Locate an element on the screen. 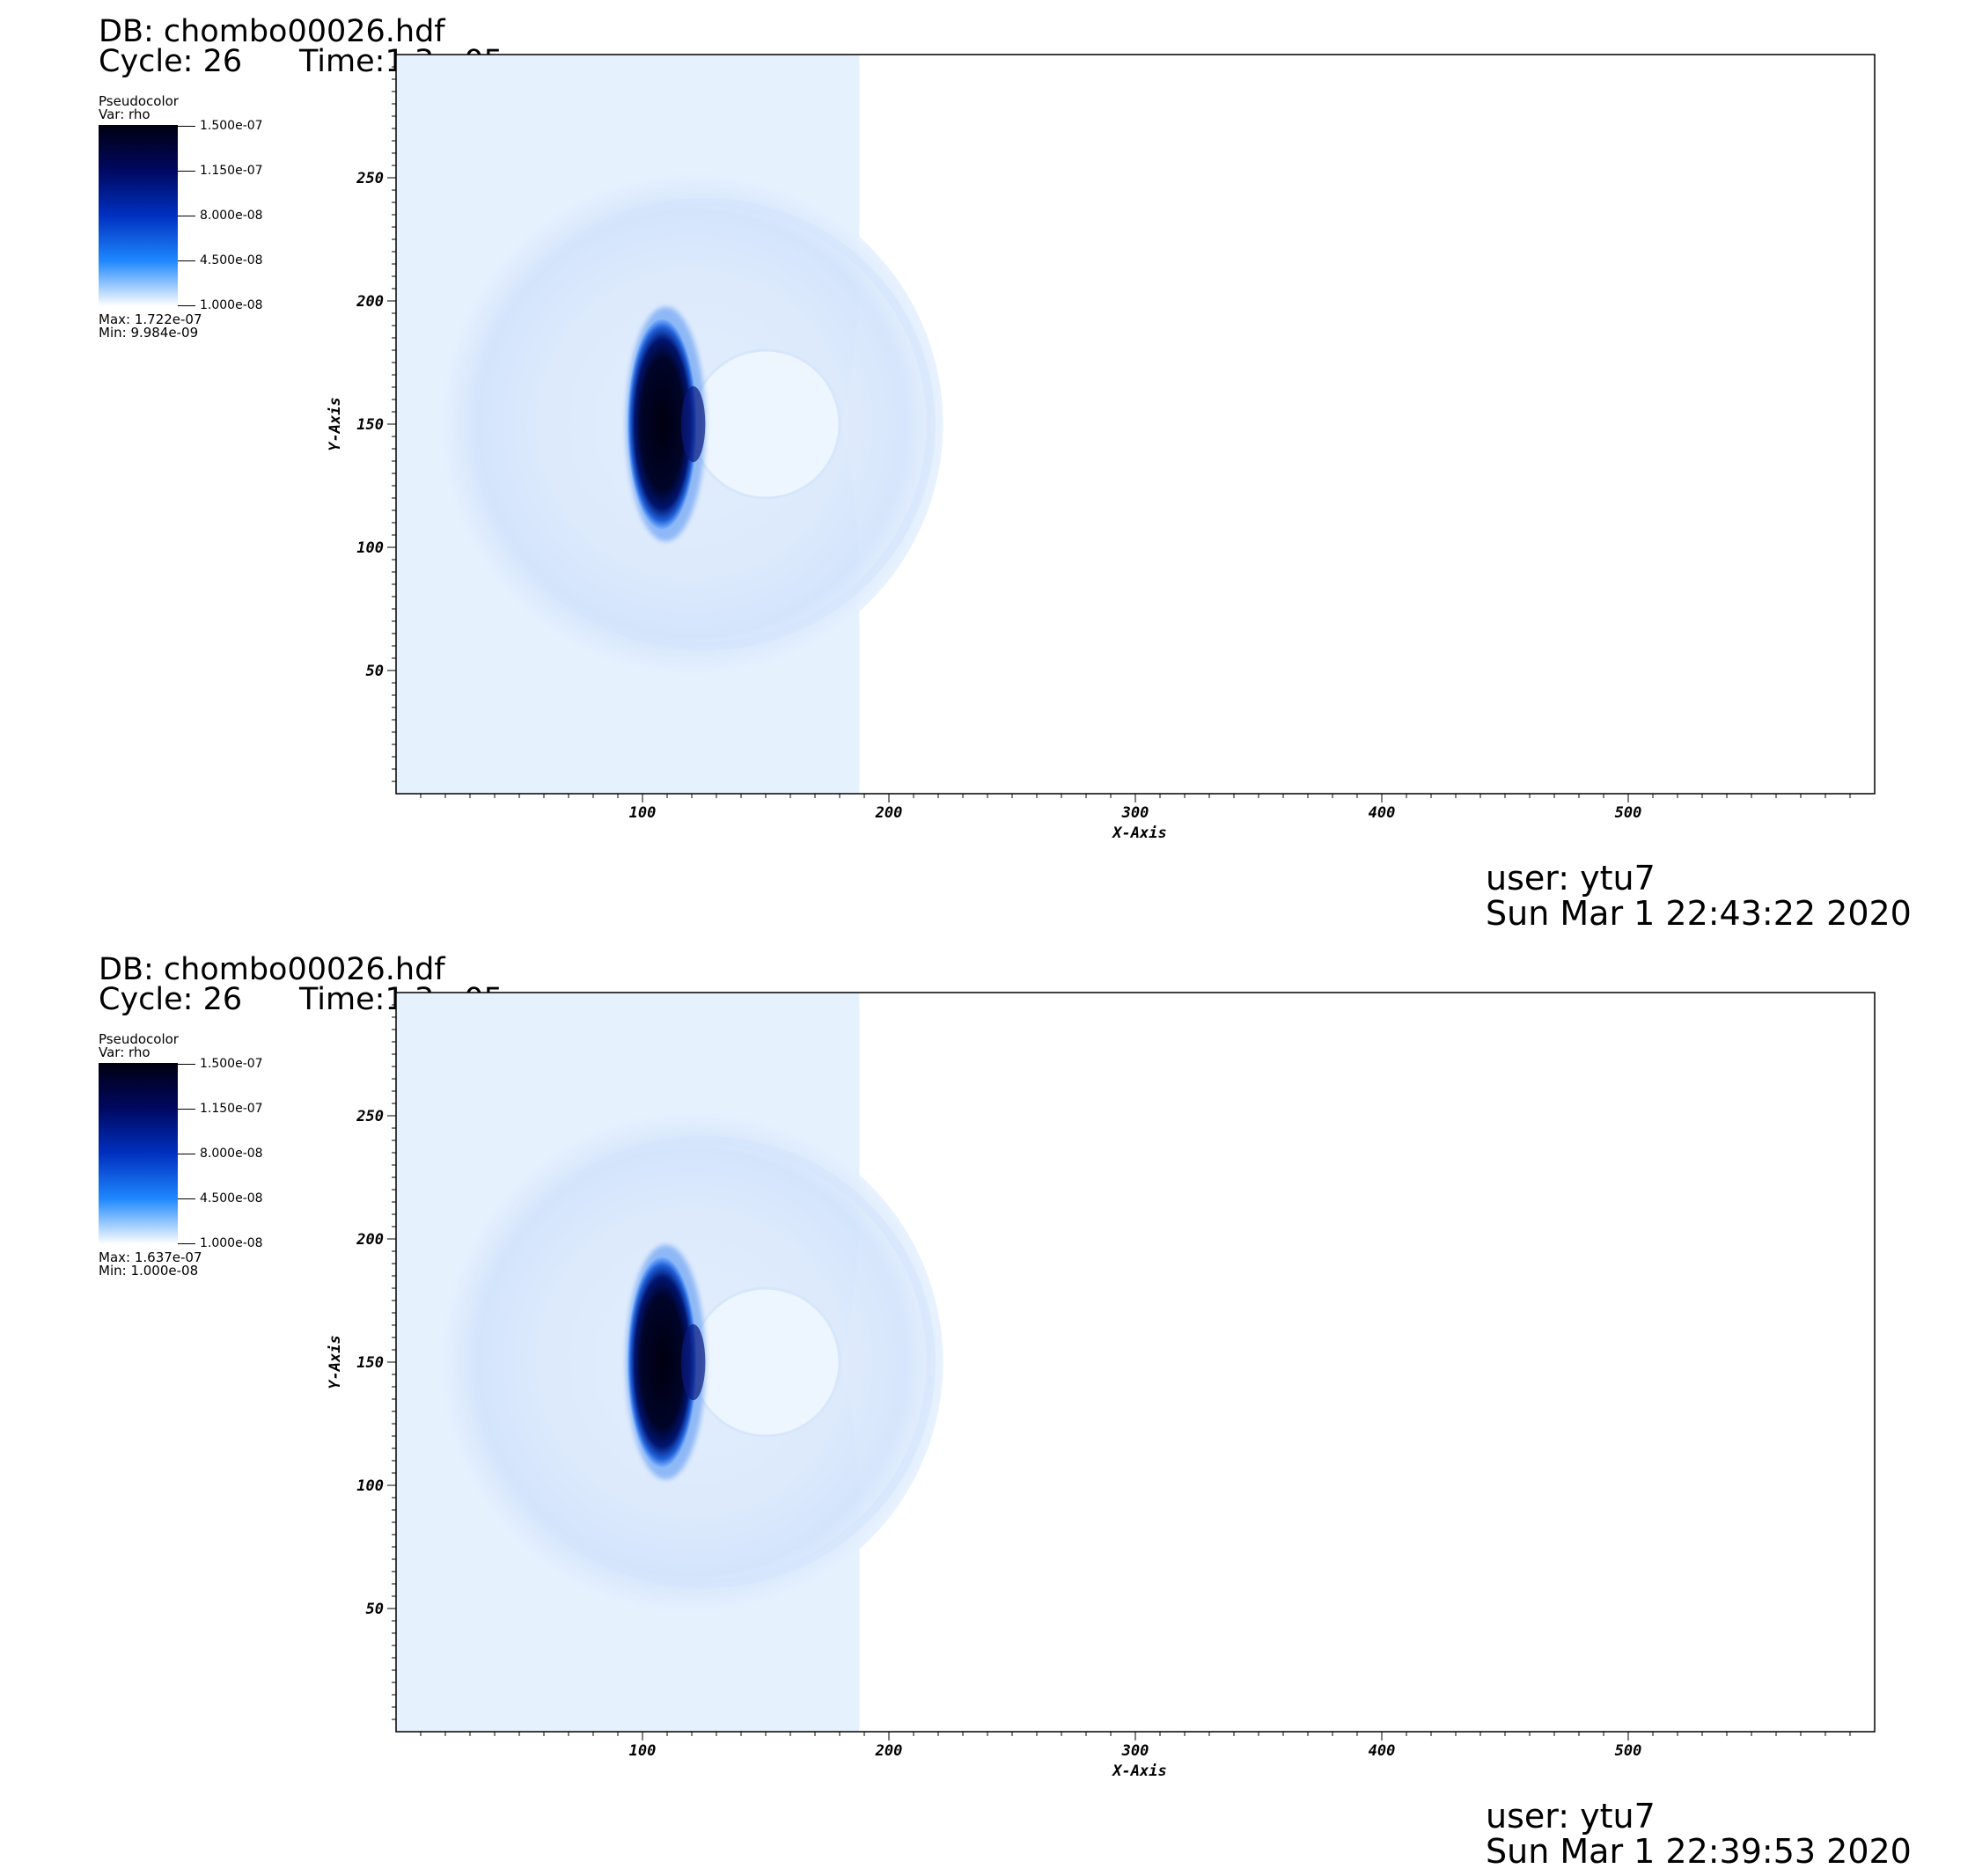  date-label: Sun Mar 1 22:43:22 2020 is located at coordinates (1699, 913).